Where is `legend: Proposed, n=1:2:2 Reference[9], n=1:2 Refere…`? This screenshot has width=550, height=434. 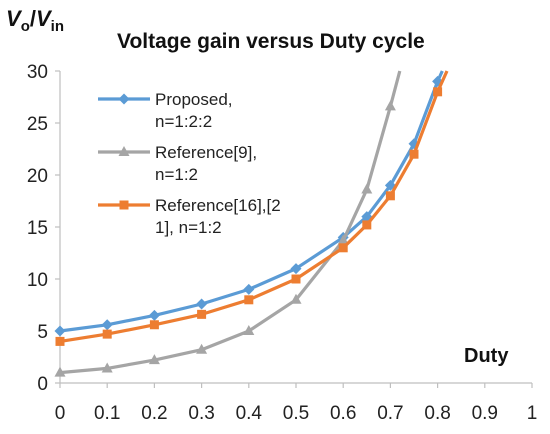
legend: Proposed, n=1:2:2 Reference[9], n=1:2 Refere… is located at coordinates (189, 163).